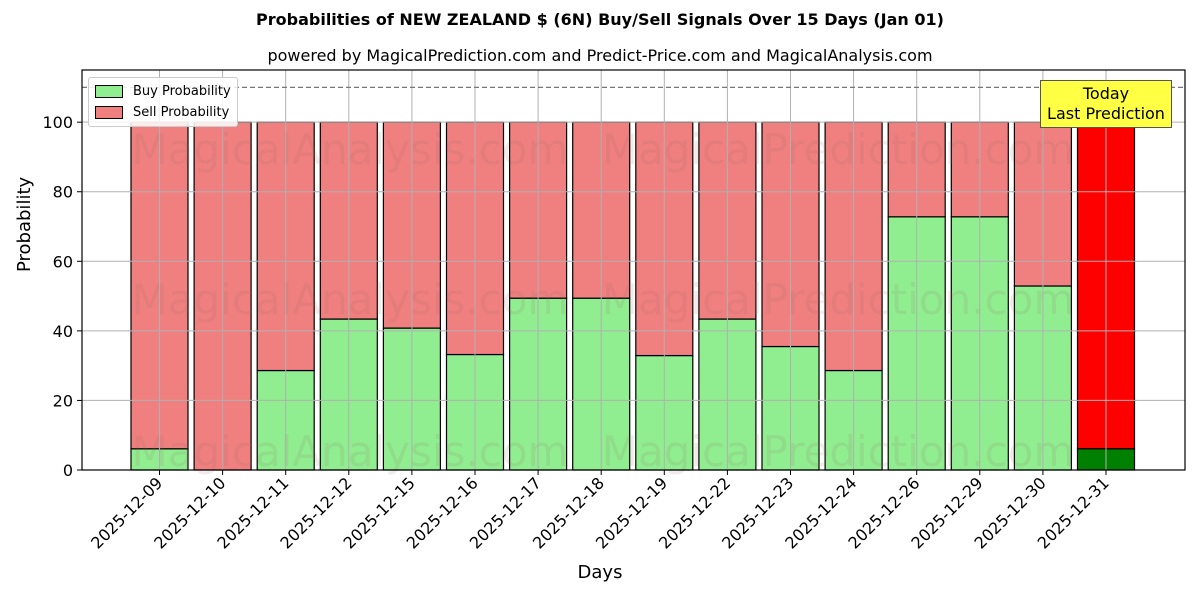 Image resolution: width=1200 pixels, height=600 pixels. I want to click on sell-swatch-icon, so click(109, 112).